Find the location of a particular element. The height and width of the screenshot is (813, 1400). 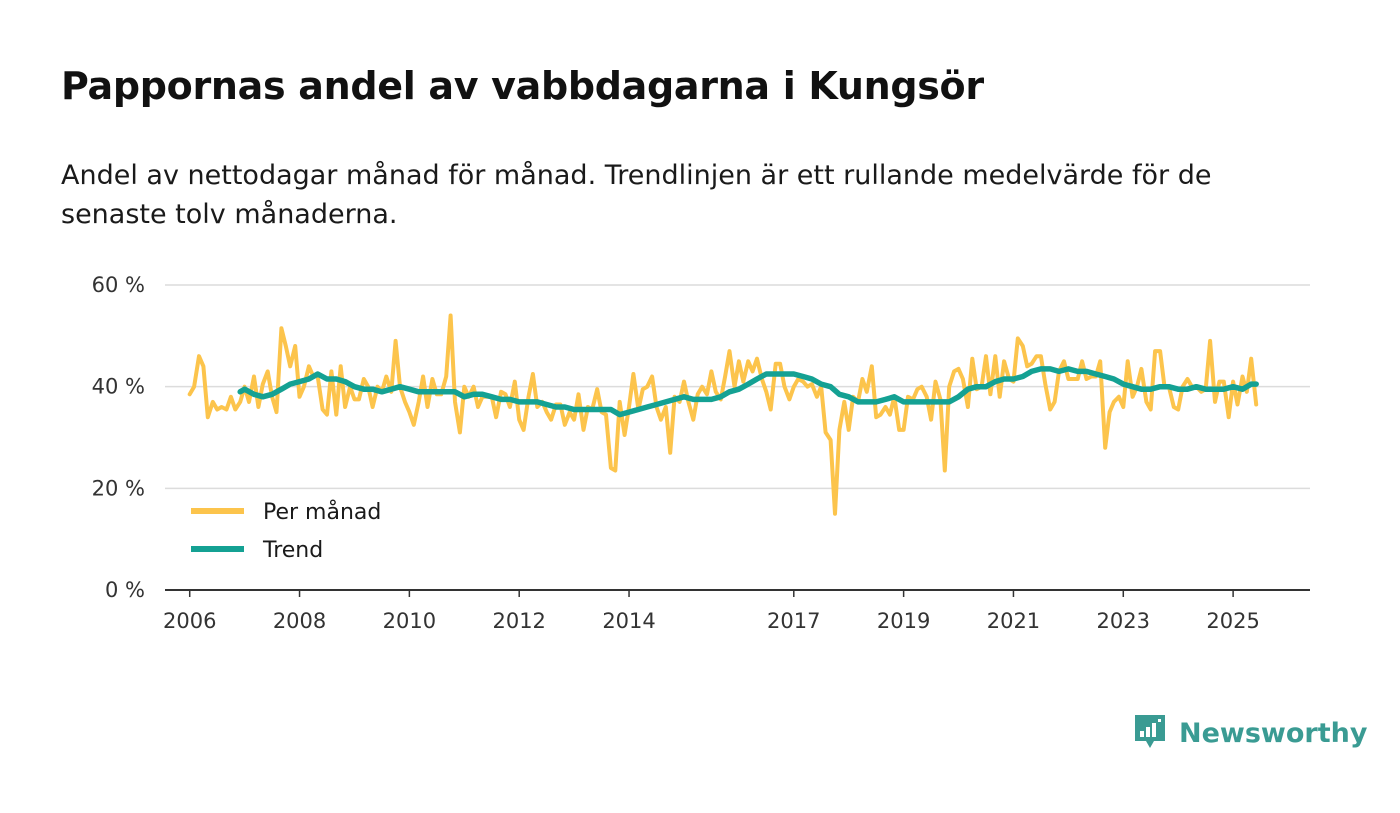

x-tick-label: 2010 is located at coordinates (409, 621).